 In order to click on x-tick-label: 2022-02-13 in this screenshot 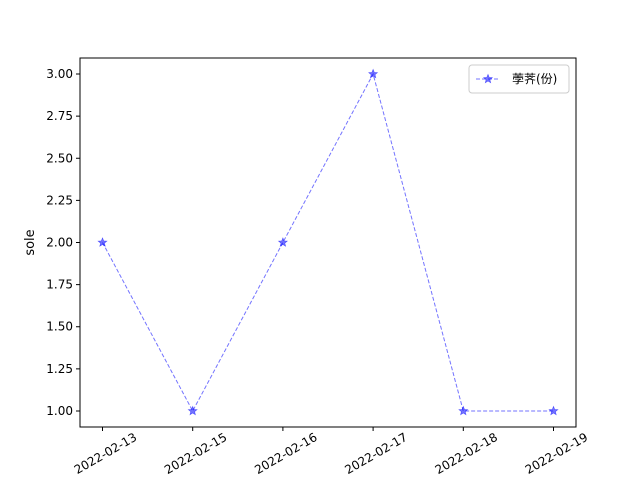, I will do `click(105, 453)`.